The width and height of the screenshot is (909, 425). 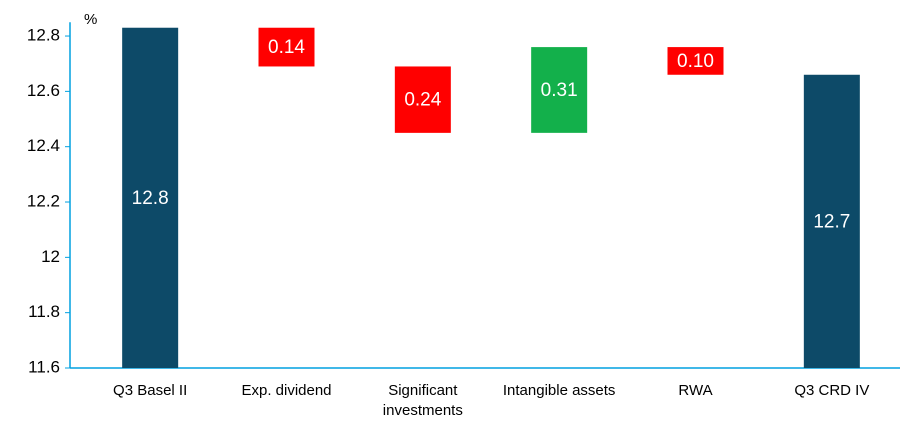 I want to click on value-label: 0.14, so click(x=286, y=47).